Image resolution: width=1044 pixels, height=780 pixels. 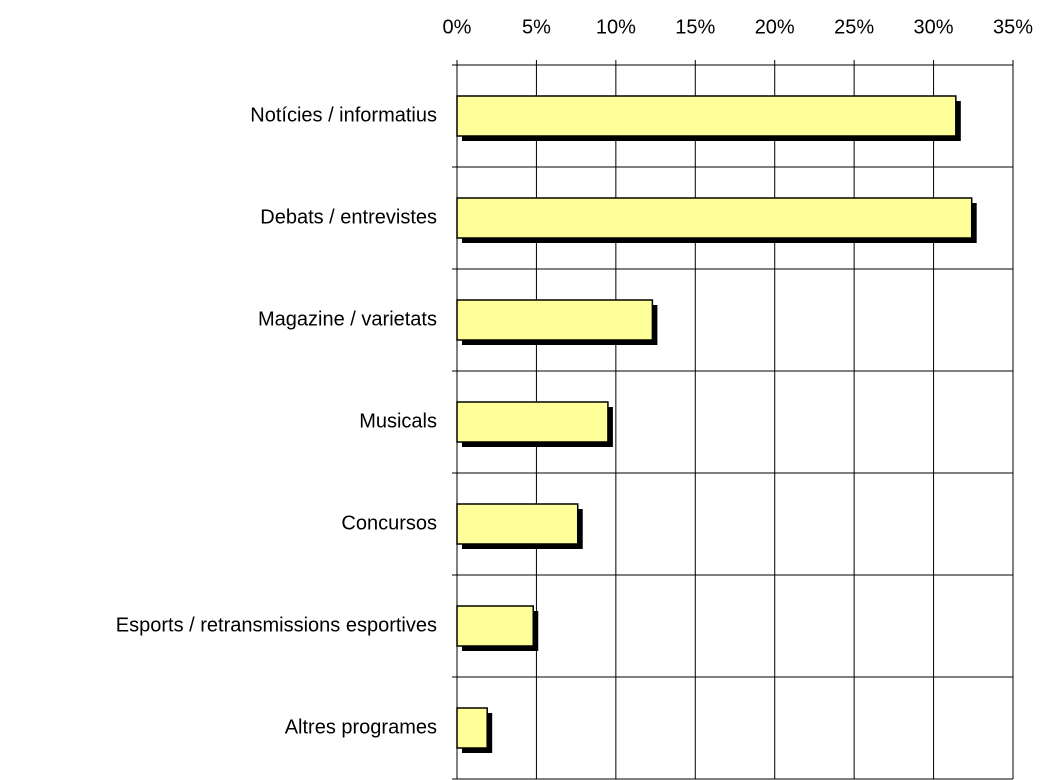 What do you see at coordinates (934, 27) in the screenshot?
I see `x-tick-label: 30%` at bounding box center [934, 27].